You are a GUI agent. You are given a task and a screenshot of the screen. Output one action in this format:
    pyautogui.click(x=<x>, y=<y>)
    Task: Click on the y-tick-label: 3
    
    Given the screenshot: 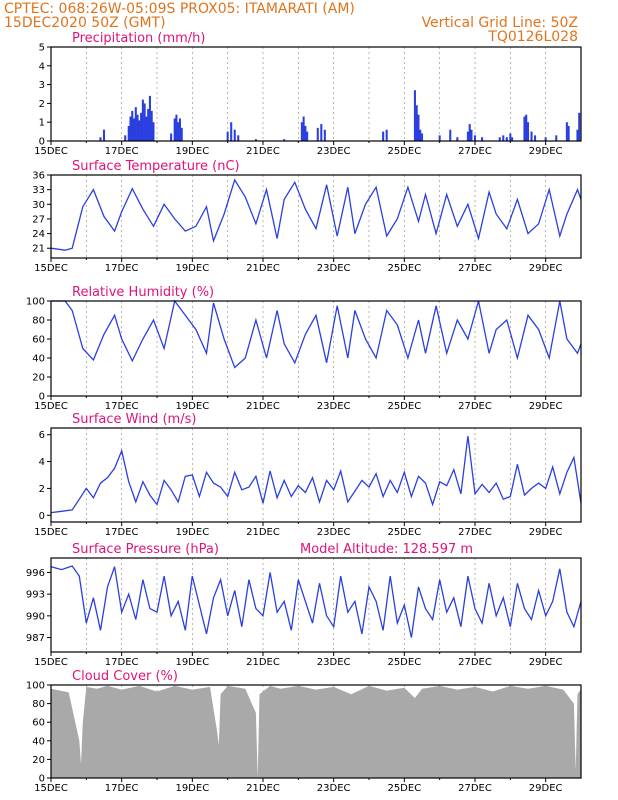 What is the action you would take?
    pyautogui.click(x=42, y=85)
    